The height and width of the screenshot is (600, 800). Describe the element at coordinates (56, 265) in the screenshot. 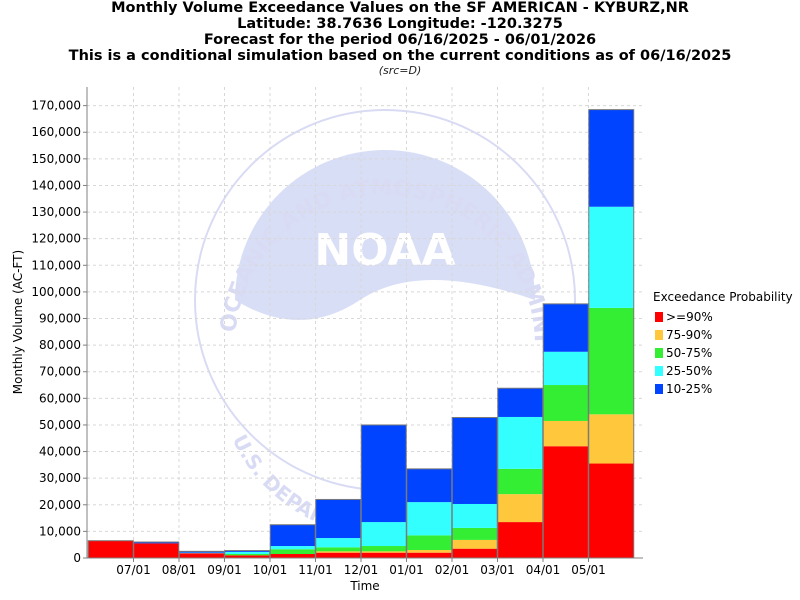

I see `y-tick-label: 110,000` at that location.